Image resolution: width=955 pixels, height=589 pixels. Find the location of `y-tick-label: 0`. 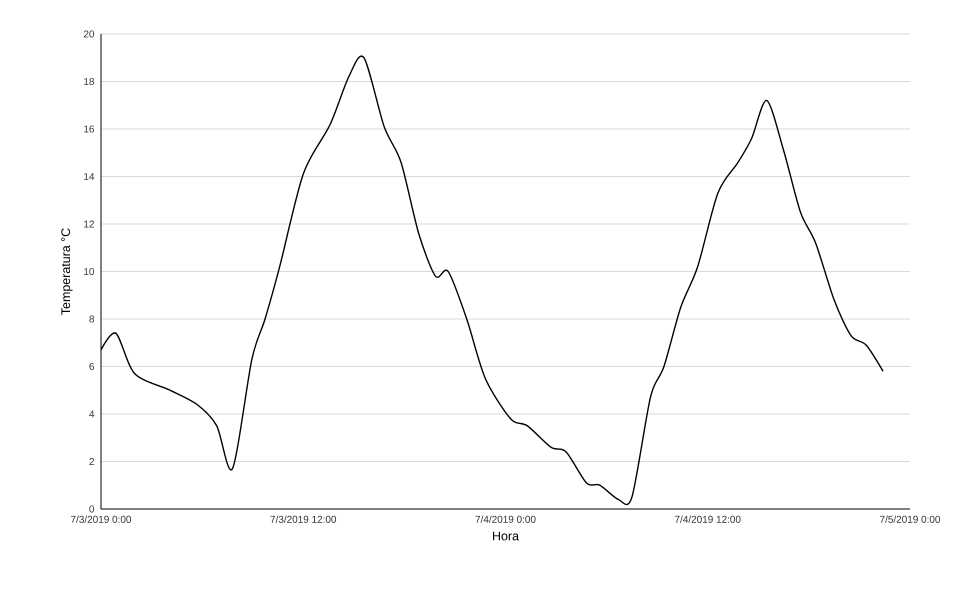

y-tick-label: 0 is located at coordinates (91, 509).